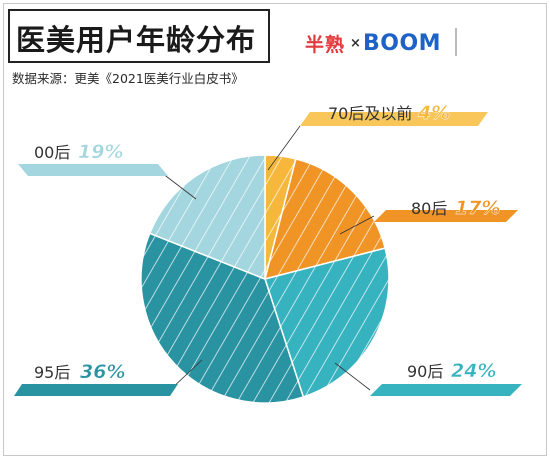 The width and height of the screenshot is (550, 459). I want to click on slice-percent-label: 36%, so click(102, 372).